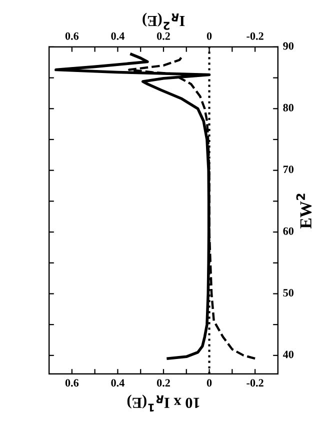 This screenshot has width=327, height=423. What do you see at coordinates (288, 170) in the screenshot?
I see `y-tick-label: 70` at bounding box center [288, 170].